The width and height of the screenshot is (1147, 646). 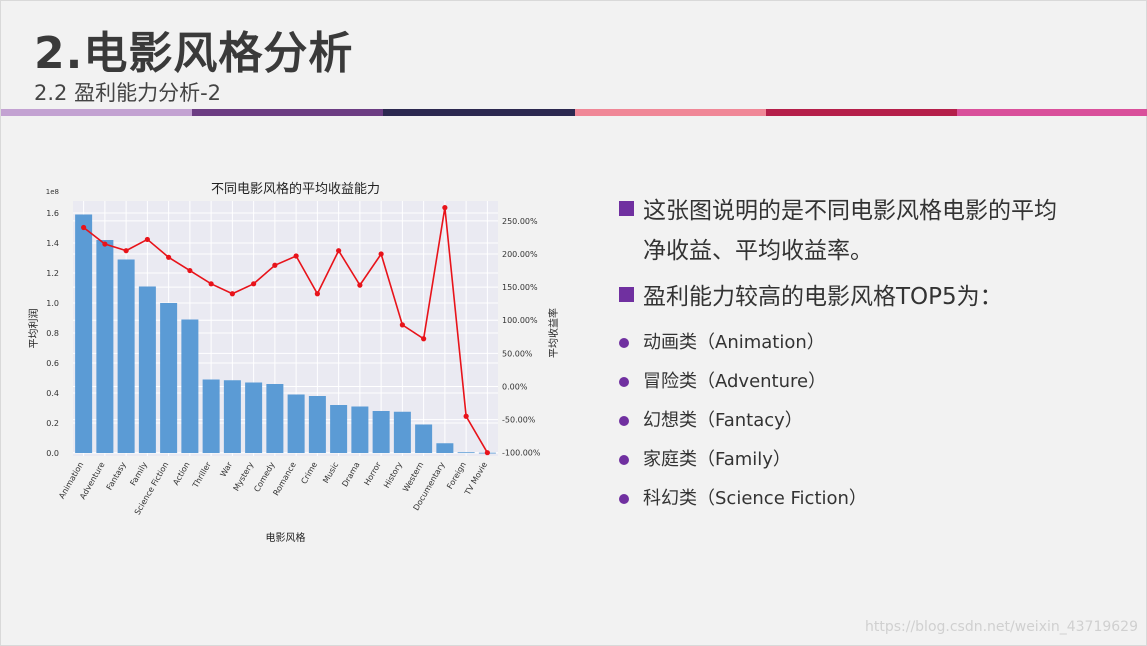 I want to click on main-bullet-line: 净收益、平均收益率。, so click(x=758, y=251).